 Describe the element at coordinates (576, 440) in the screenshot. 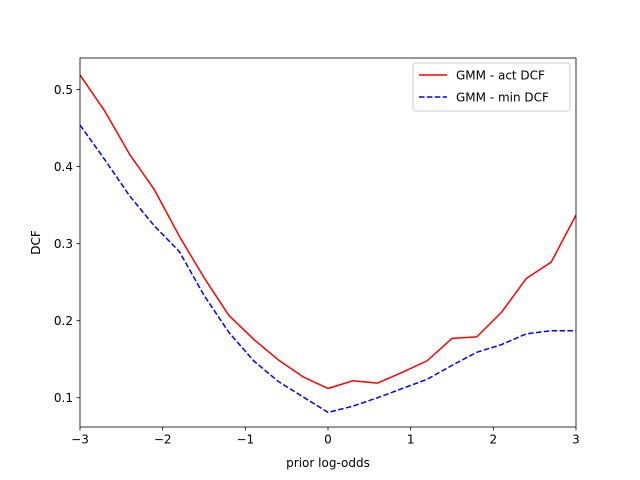

I see `x-tick-label: 3` at that location.